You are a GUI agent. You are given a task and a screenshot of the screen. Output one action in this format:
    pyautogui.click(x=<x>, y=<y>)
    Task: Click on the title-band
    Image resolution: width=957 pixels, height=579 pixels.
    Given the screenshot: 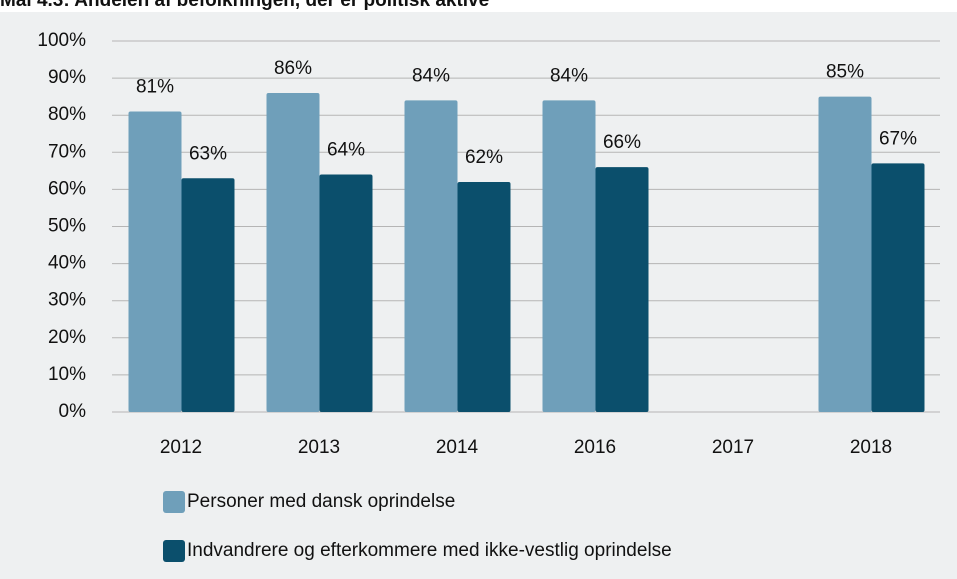 What is the action you would take?
    pyautogui.click(x=478, y=6)
    